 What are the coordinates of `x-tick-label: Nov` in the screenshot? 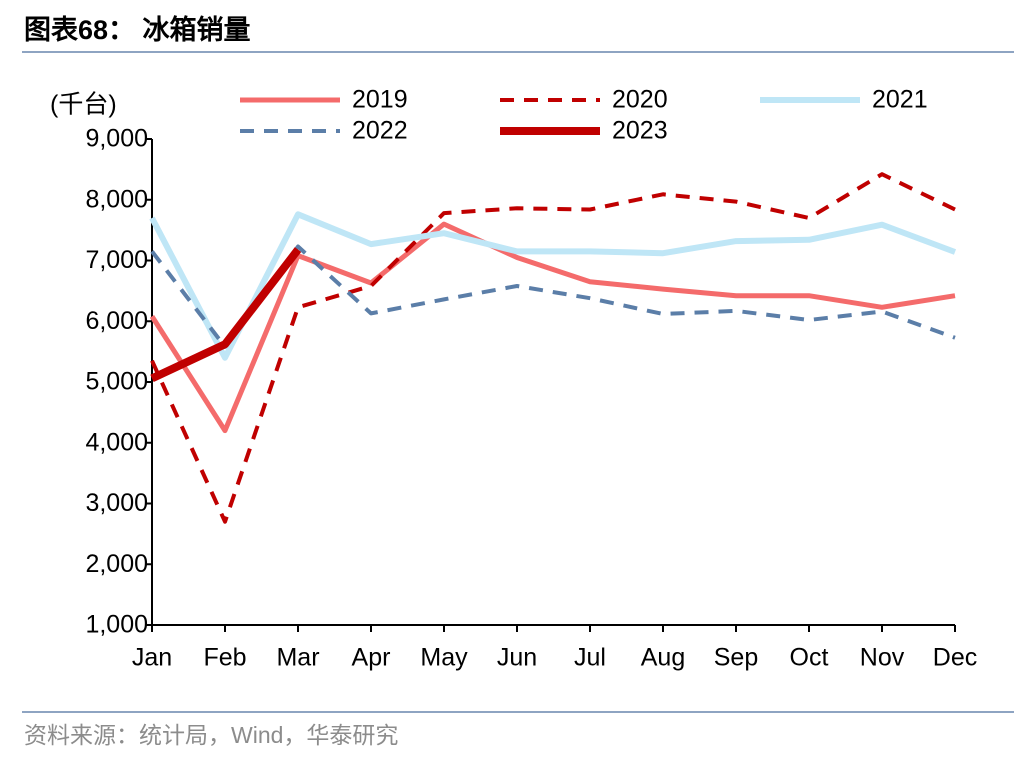 It's located at (882, 658).